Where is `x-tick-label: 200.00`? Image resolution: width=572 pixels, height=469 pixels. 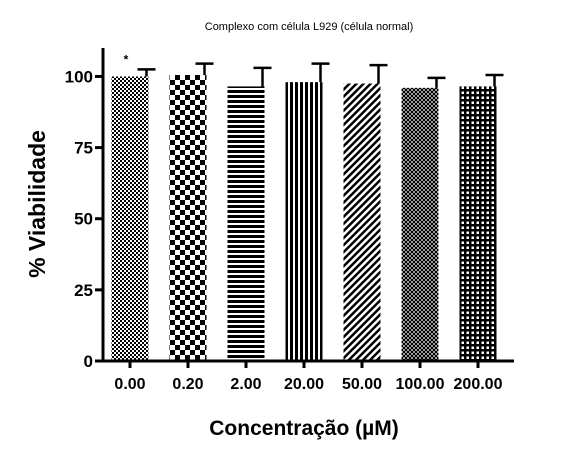
x-tick-label: 200.00 is located at coordinates (478, 384).